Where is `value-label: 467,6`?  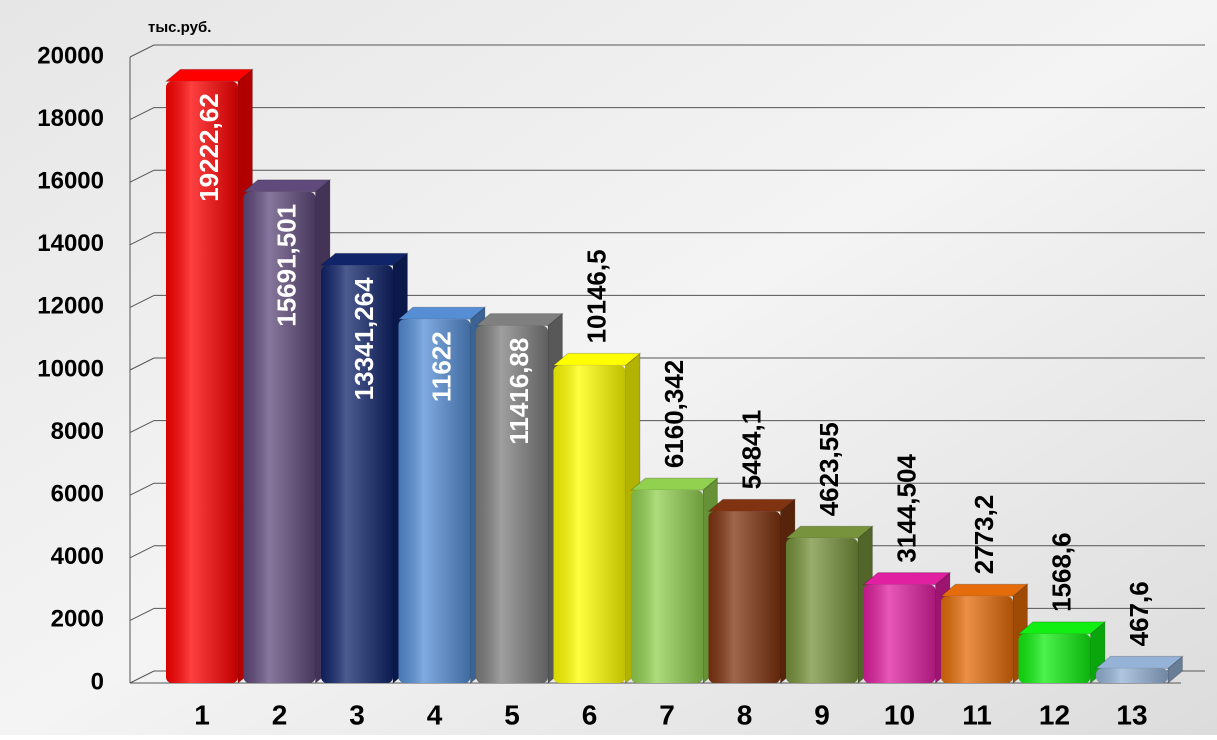
value-label: 467,6 is located at coordinates (1139, 613).